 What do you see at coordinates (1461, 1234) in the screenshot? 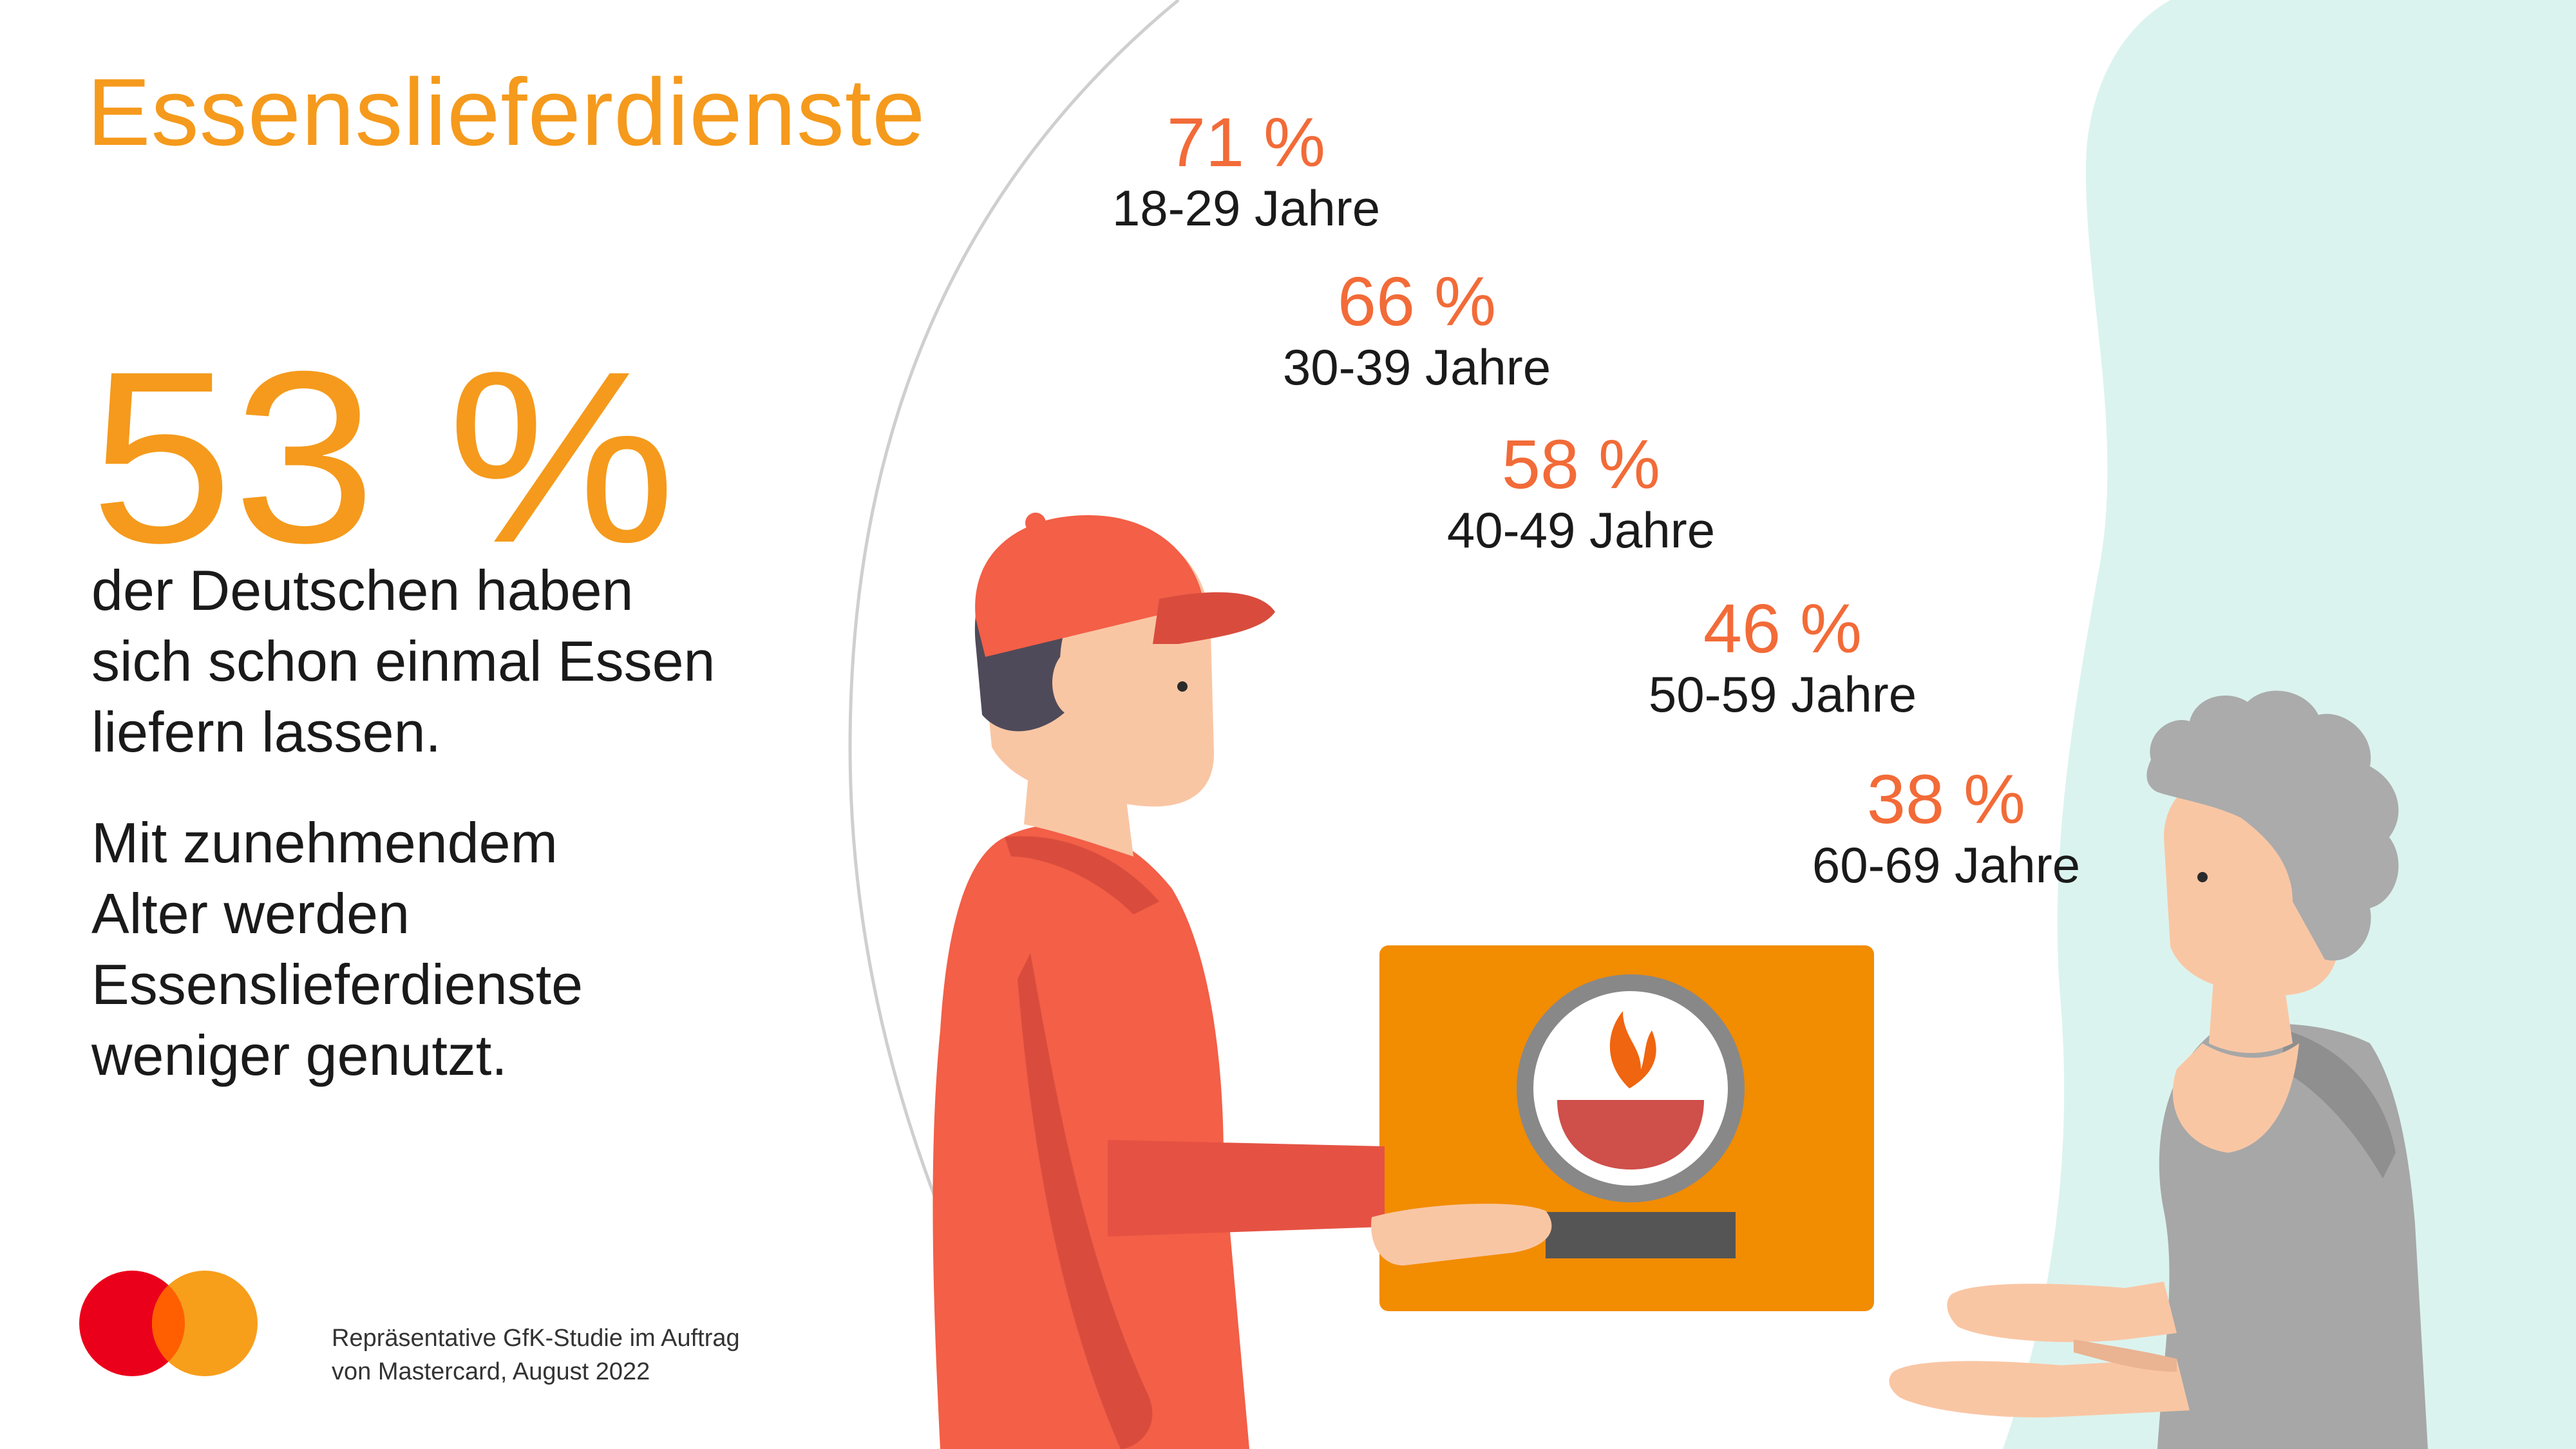
I see `courier-hand` at bounding box center [1461, 1234].